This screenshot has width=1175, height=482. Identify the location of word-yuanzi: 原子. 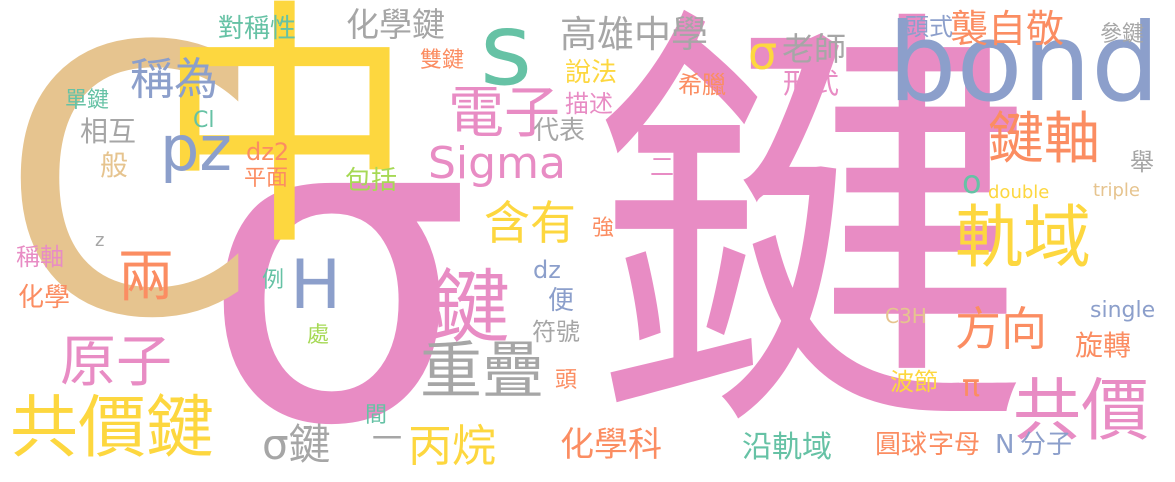
(116, 363).